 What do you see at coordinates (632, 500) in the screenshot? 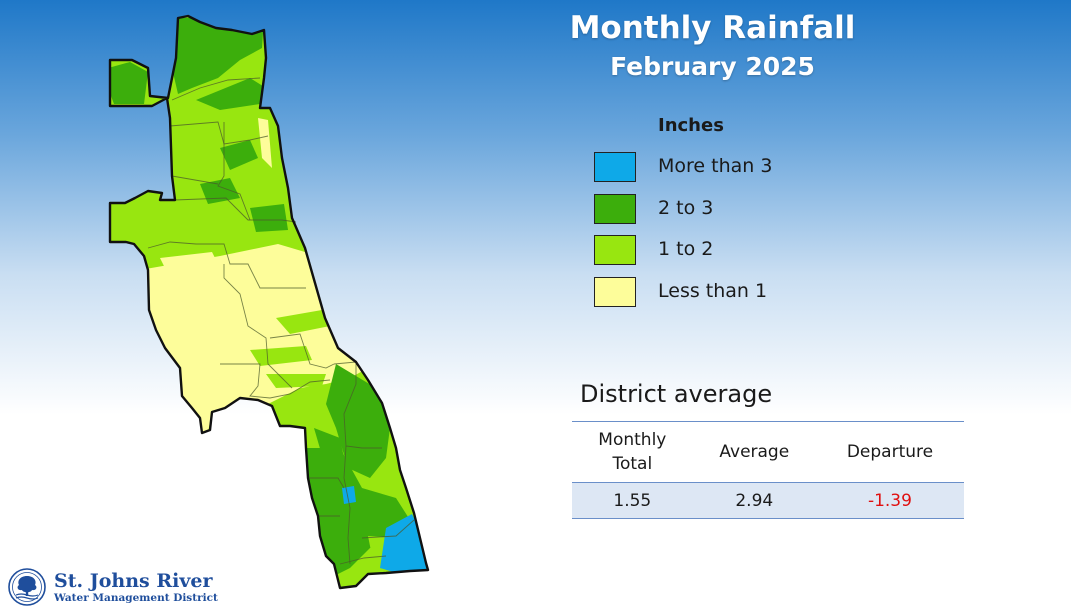
I see `monthly-total-value: 1.55` at bounding box center [632, 500].